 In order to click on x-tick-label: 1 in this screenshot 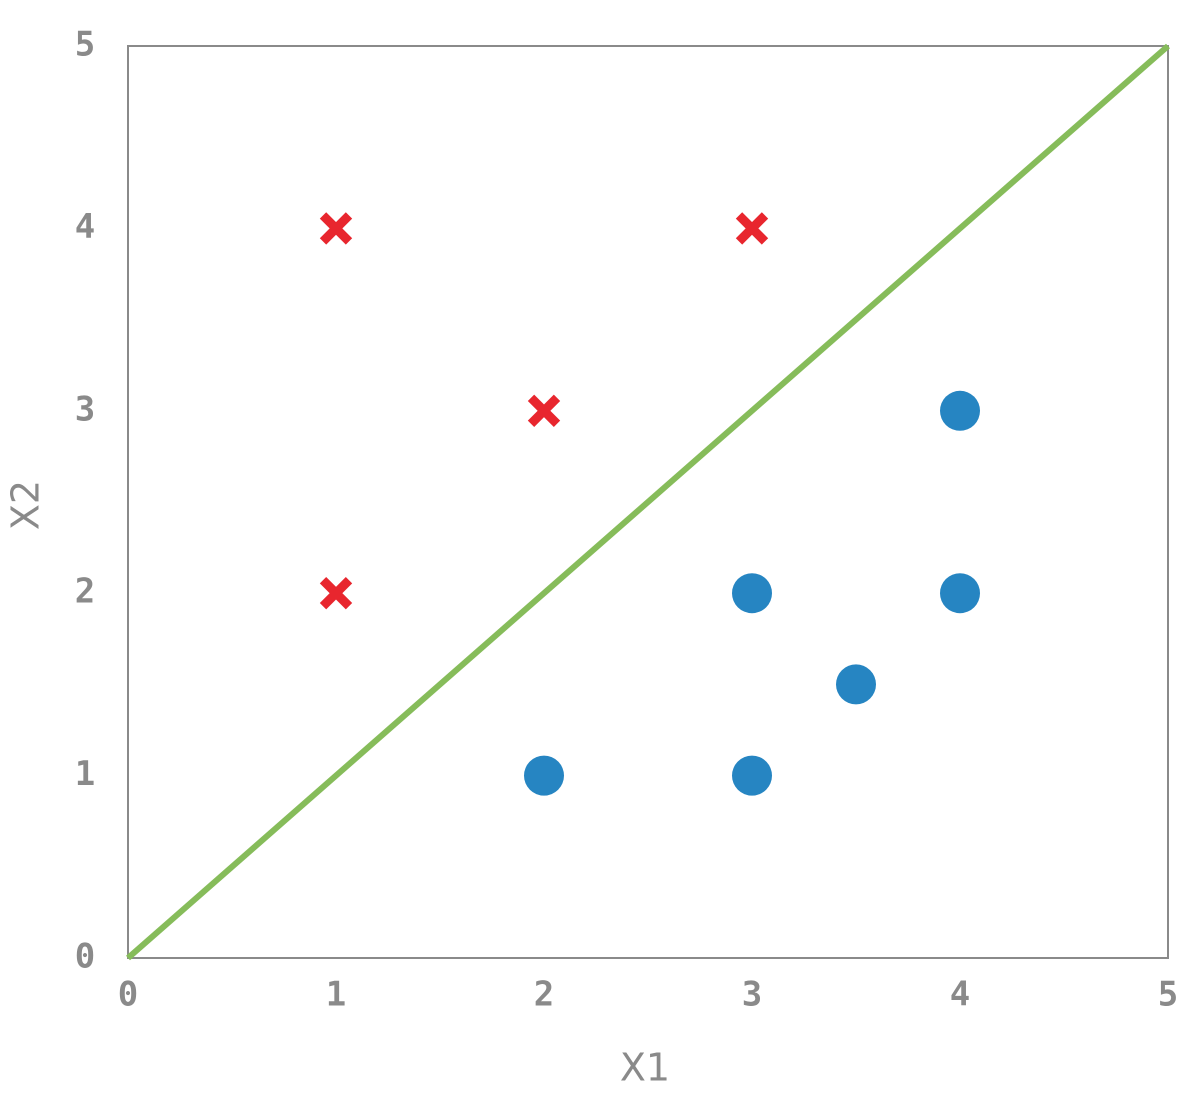, I will do `click(336, 995)`.